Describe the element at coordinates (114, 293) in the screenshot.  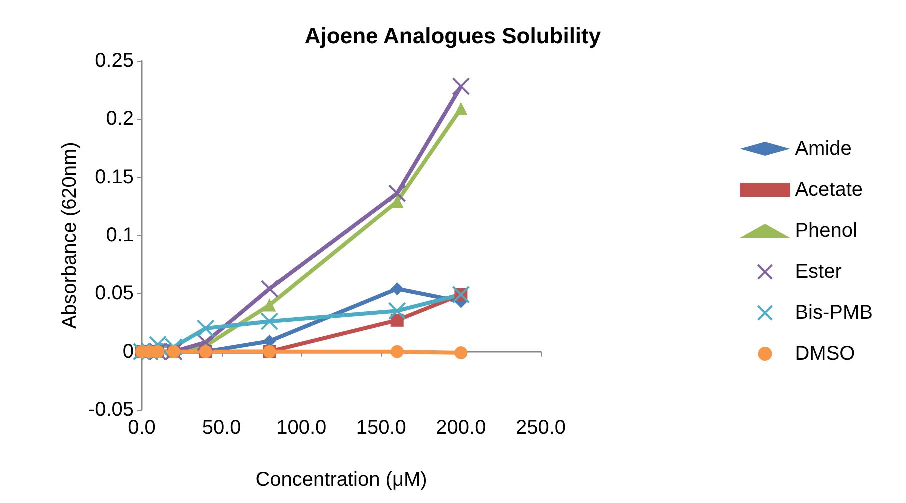
I see `y-tick-label: 0.05` at that location.